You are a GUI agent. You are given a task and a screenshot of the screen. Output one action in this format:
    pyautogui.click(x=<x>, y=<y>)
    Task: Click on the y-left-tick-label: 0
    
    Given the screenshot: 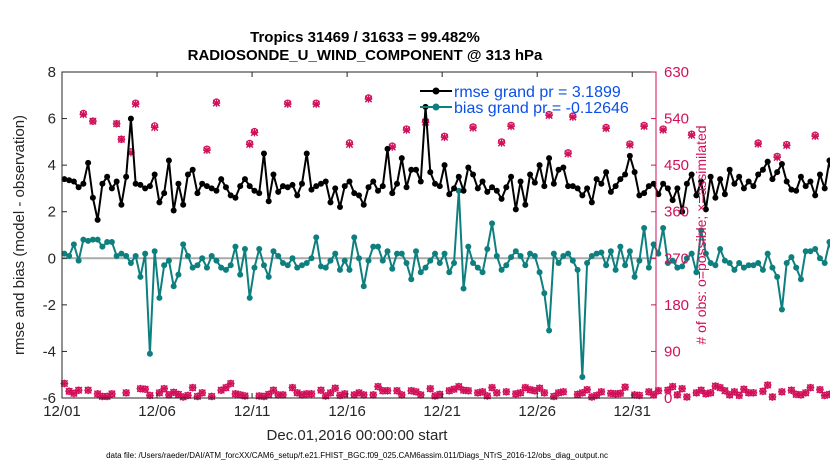 What is the action you would take?
    pyautogui.click(x=52, y=258)
    